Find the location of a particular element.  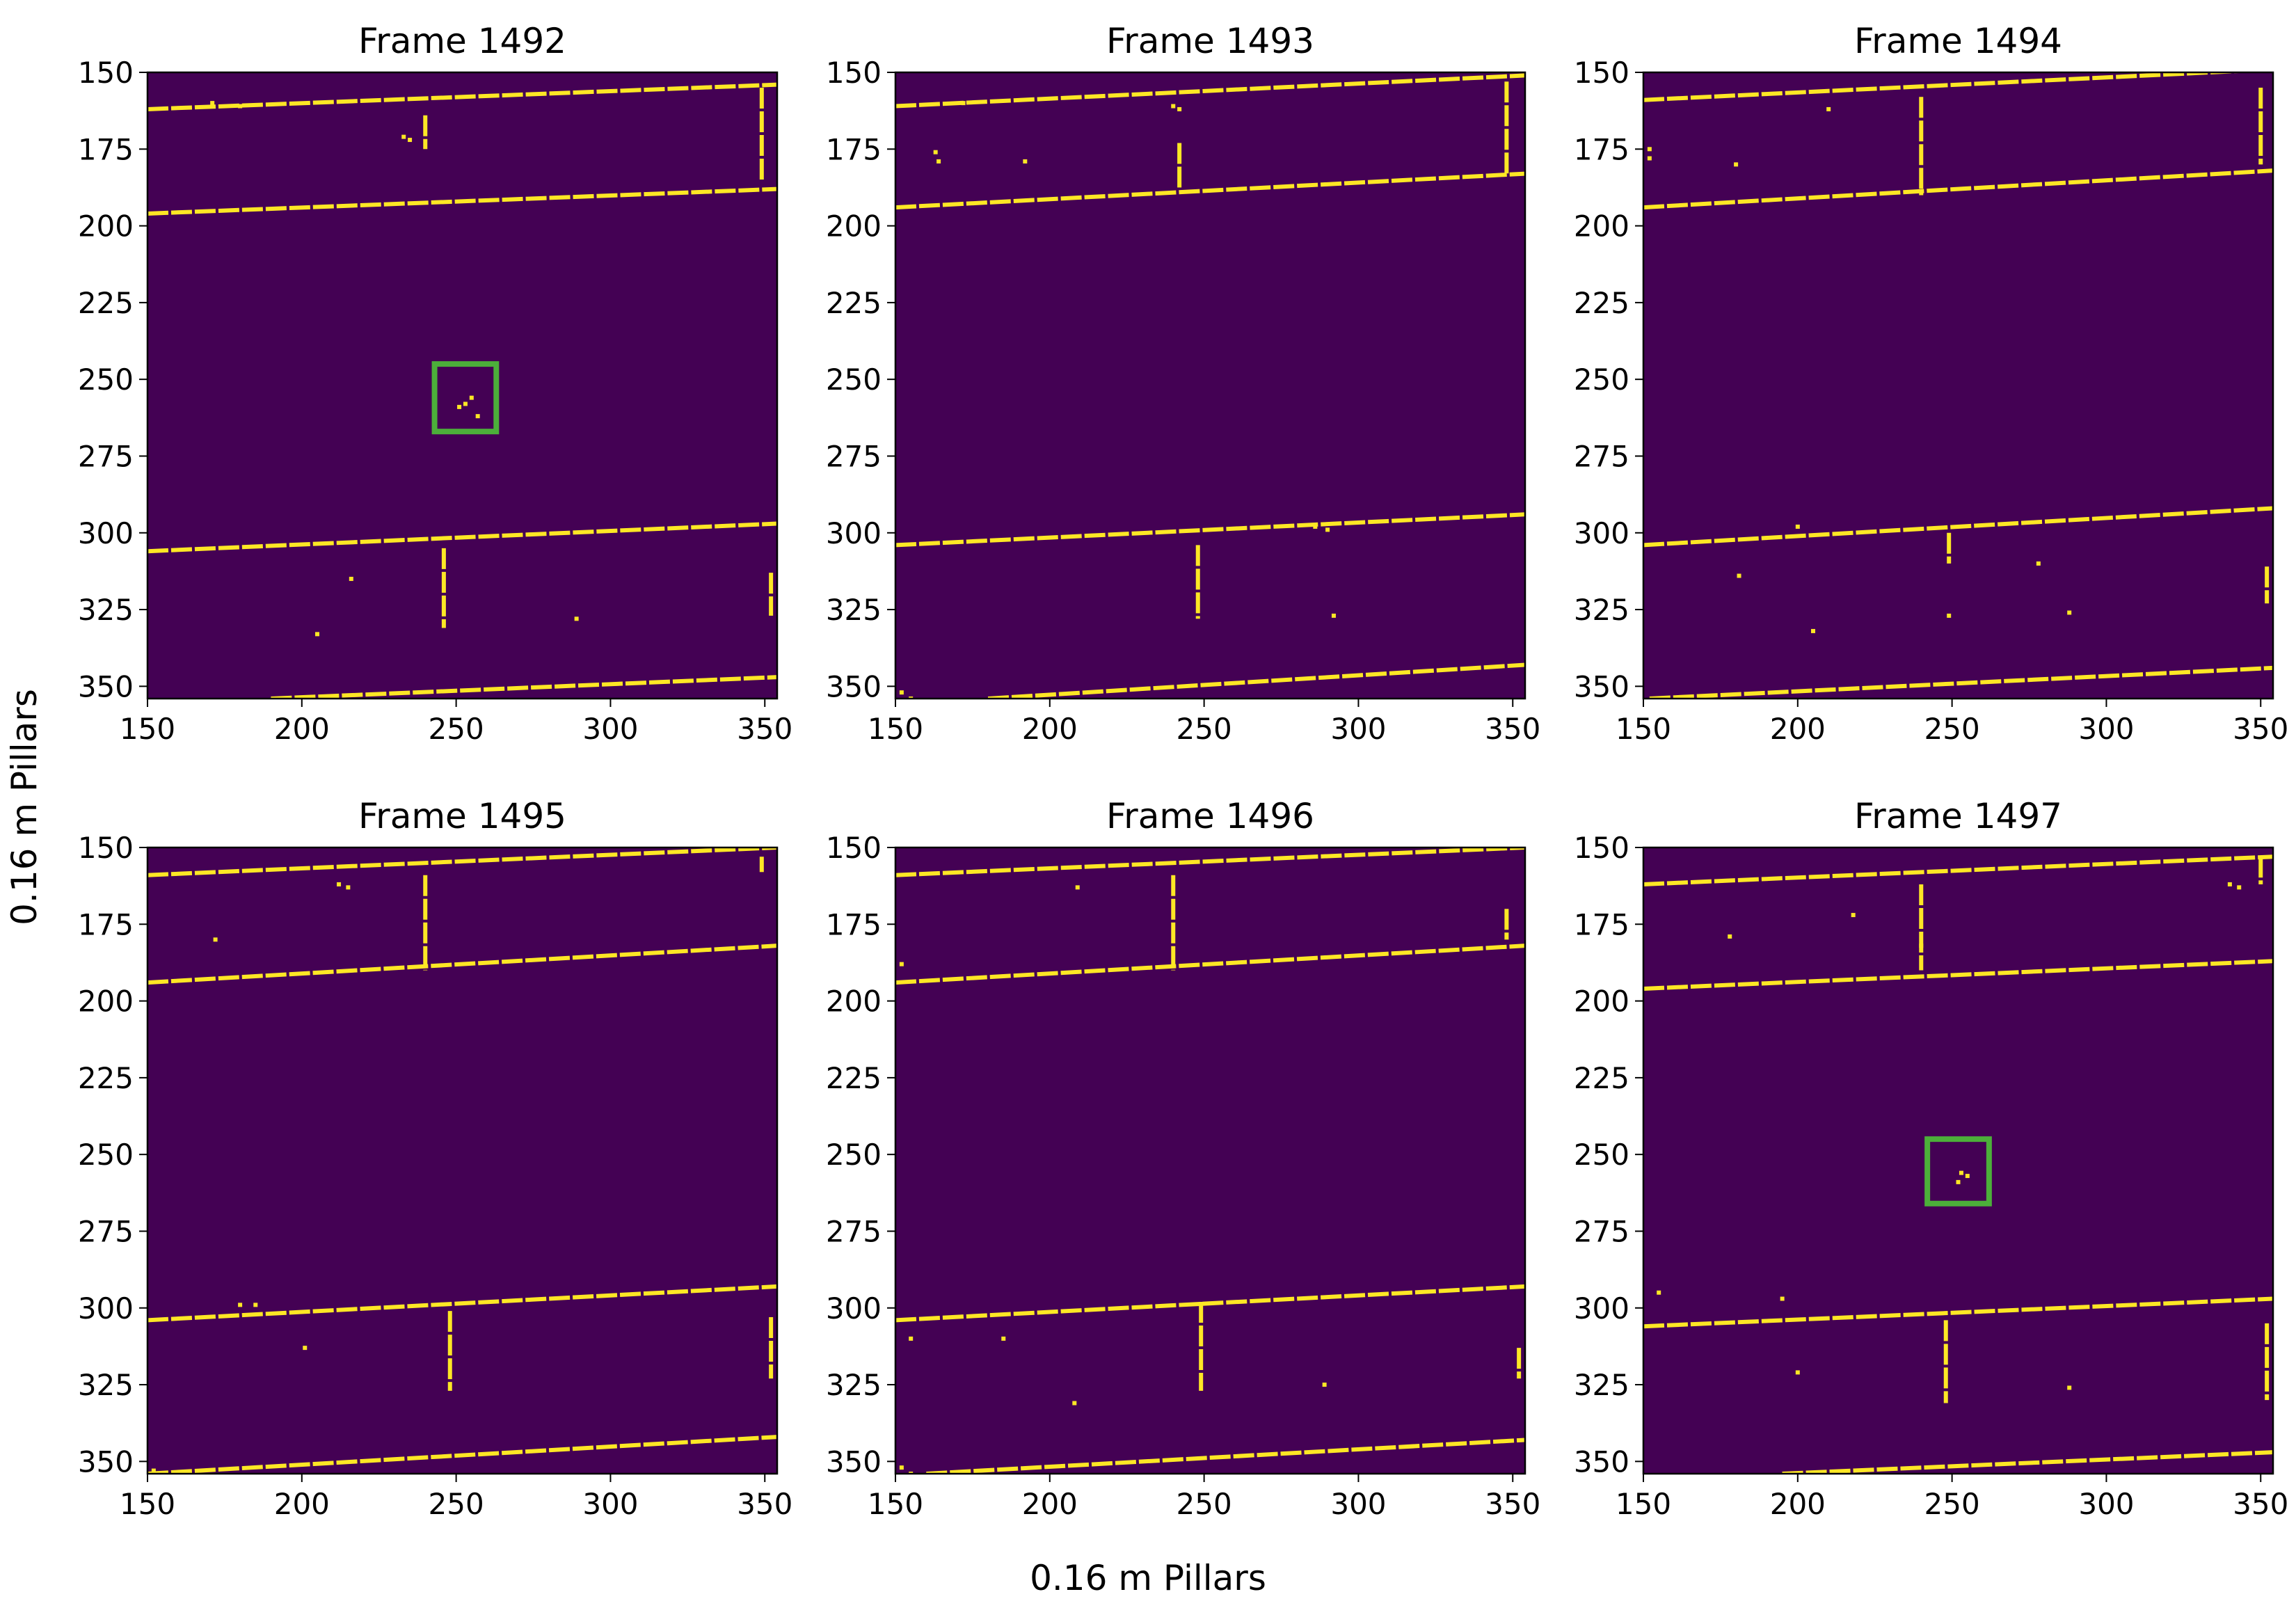

figure-ylabel: 0.16 m Pillars is located at coordinates (25, 807).